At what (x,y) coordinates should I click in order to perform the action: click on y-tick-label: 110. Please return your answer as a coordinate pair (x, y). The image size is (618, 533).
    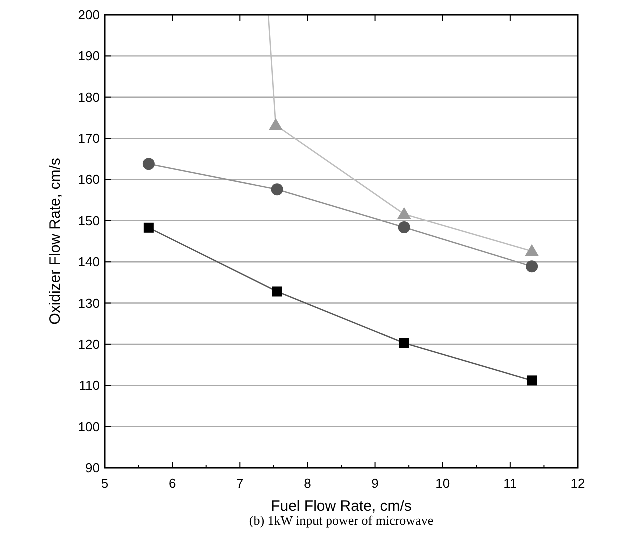
    Looking at the image, I should click on (89, 386).